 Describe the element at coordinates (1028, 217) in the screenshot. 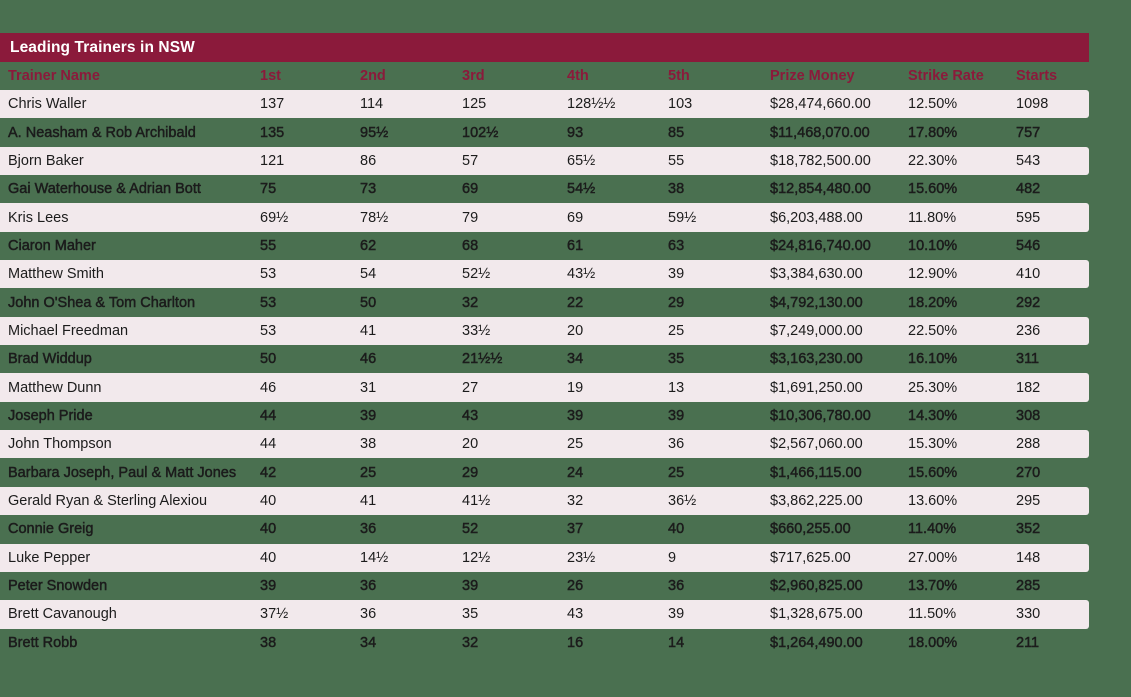

I see `cell-starts: 595` at that location.